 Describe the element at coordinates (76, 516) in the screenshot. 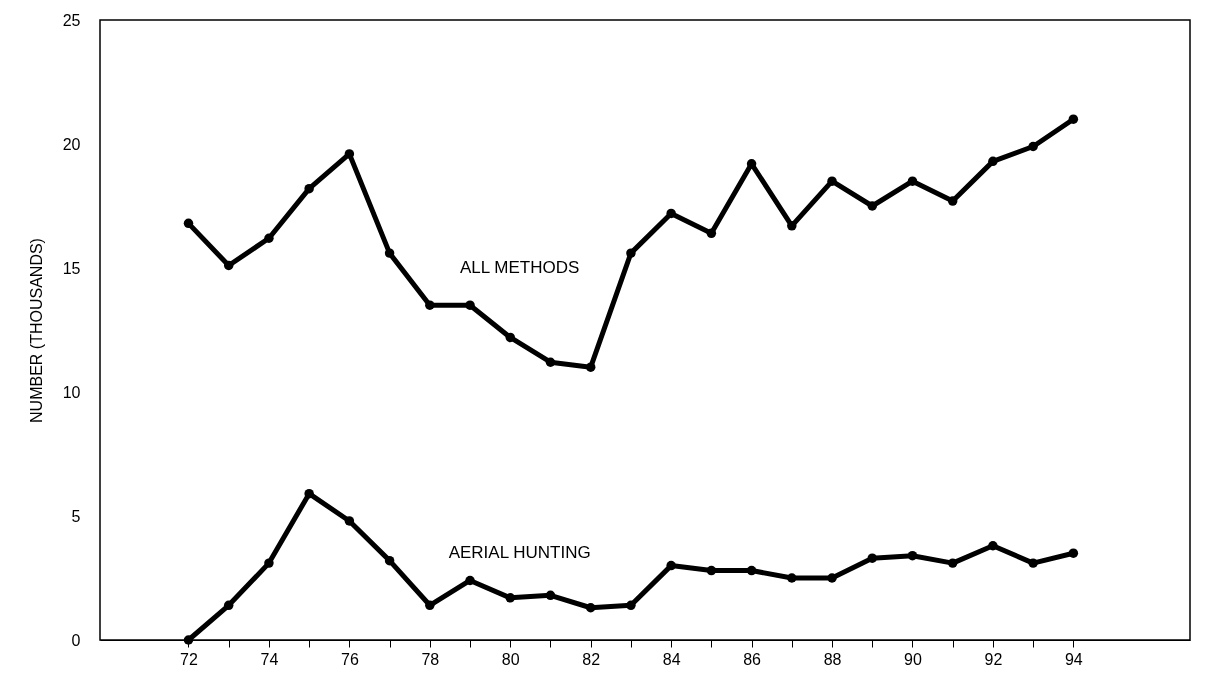

I see `y-tick-label: 5` at that location.